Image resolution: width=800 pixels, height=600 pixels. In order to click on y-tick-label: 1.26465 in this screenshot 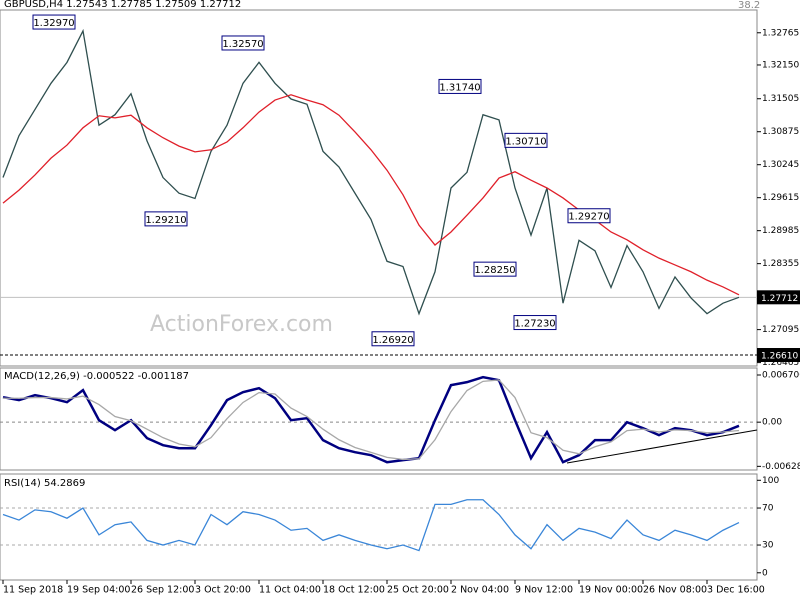, I will do `click(780, 363)`.